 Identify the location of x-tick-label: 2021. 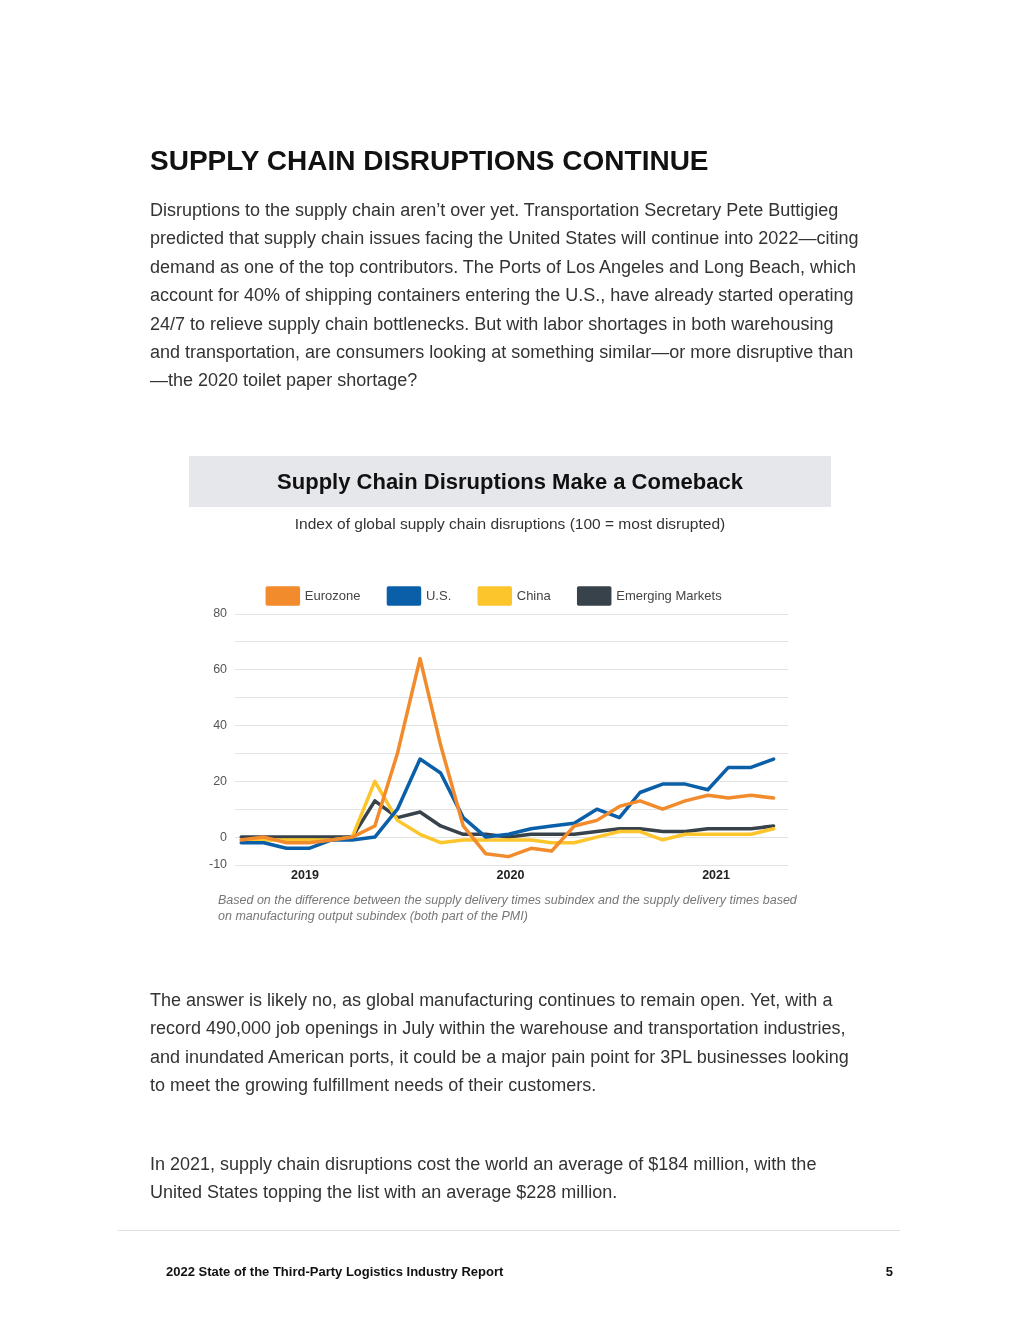
(716, 874).